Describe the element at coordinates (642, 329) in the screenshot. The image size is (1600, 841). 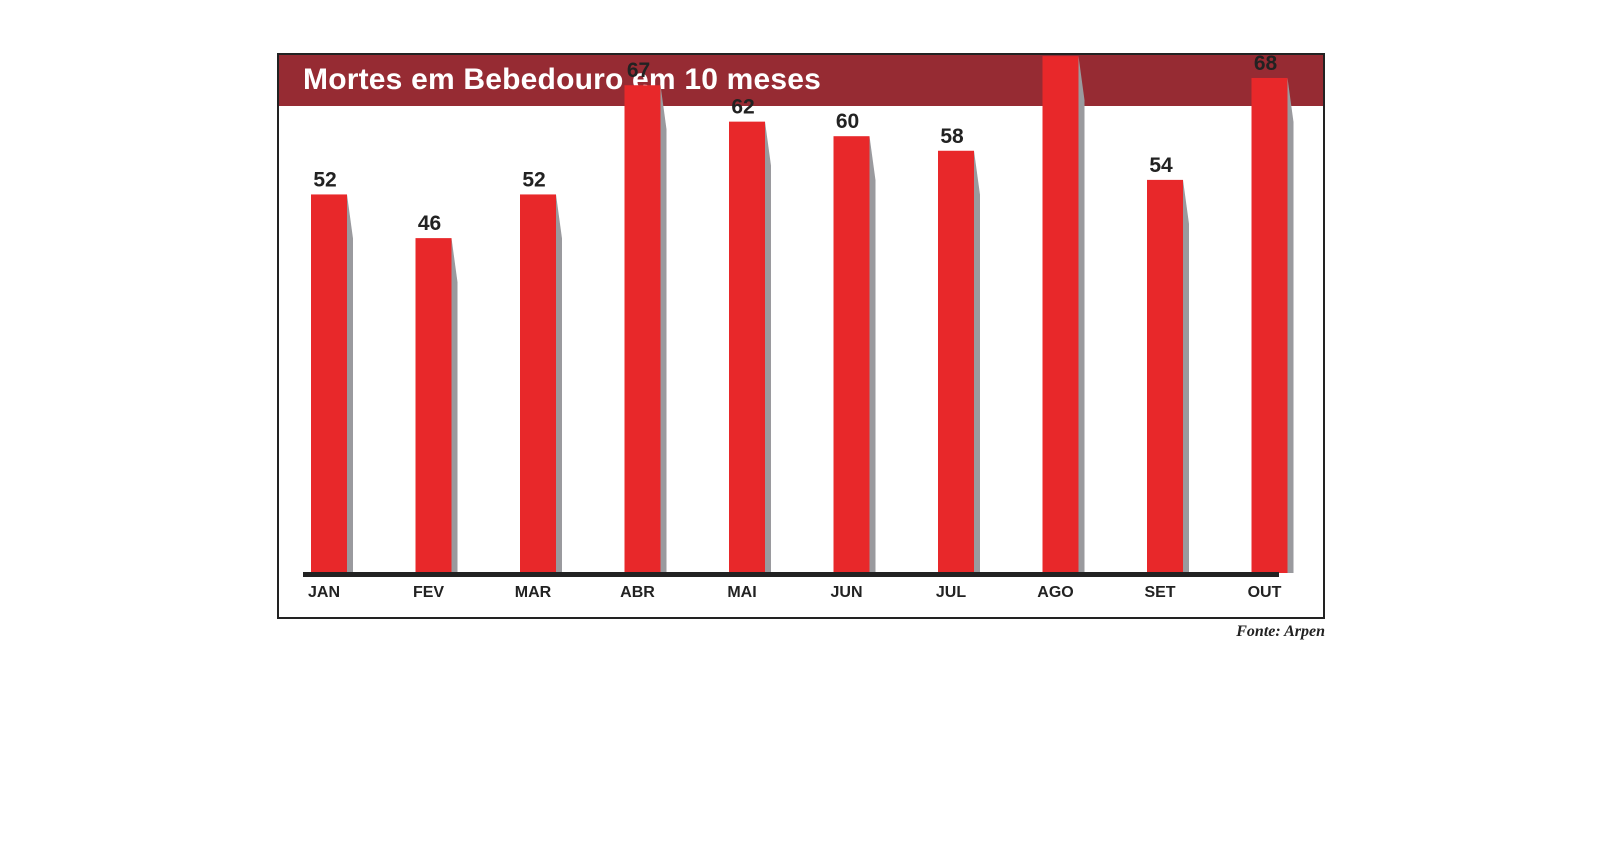
I see `bar-abr` at that location.